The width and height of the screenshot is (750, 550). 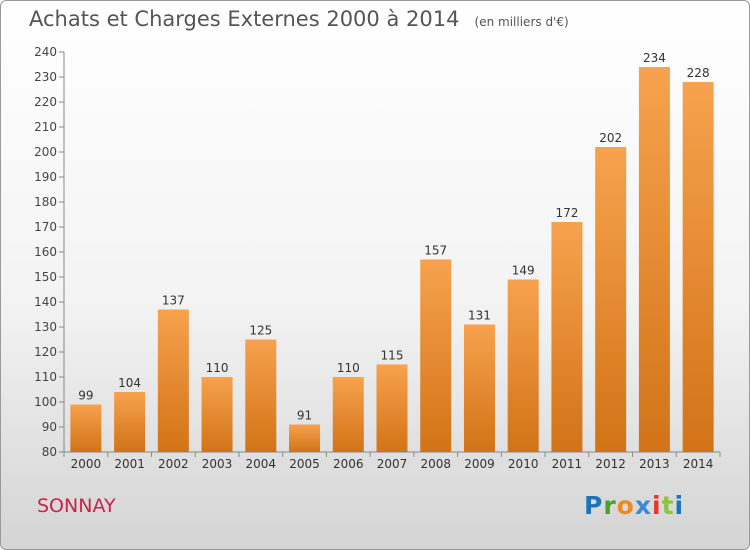 What do you see at coordinates (610, 464) in the screenshot?
I see `x-tick-label: 2012` at bounding box center [610, 464].